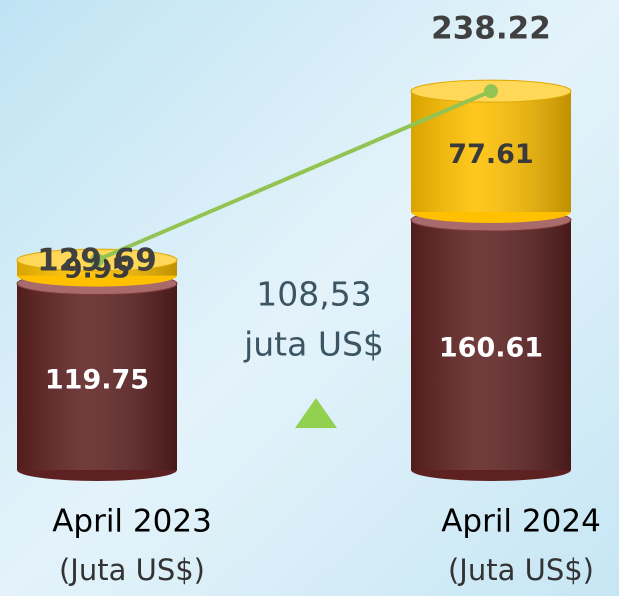 The height and width of the screenshot is (596, 619). I want to click on value-label: 77.61, so click(490, 154).